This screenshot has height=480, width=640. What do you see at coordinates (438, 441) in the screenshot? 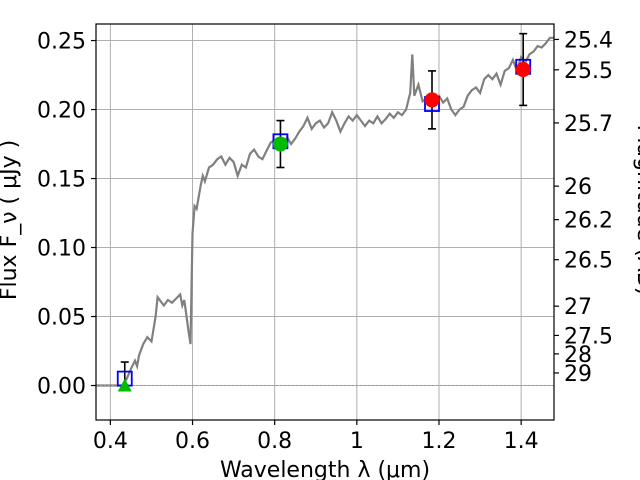
I see `x-tick-label: 1.2` at bounding box center [438, 441].